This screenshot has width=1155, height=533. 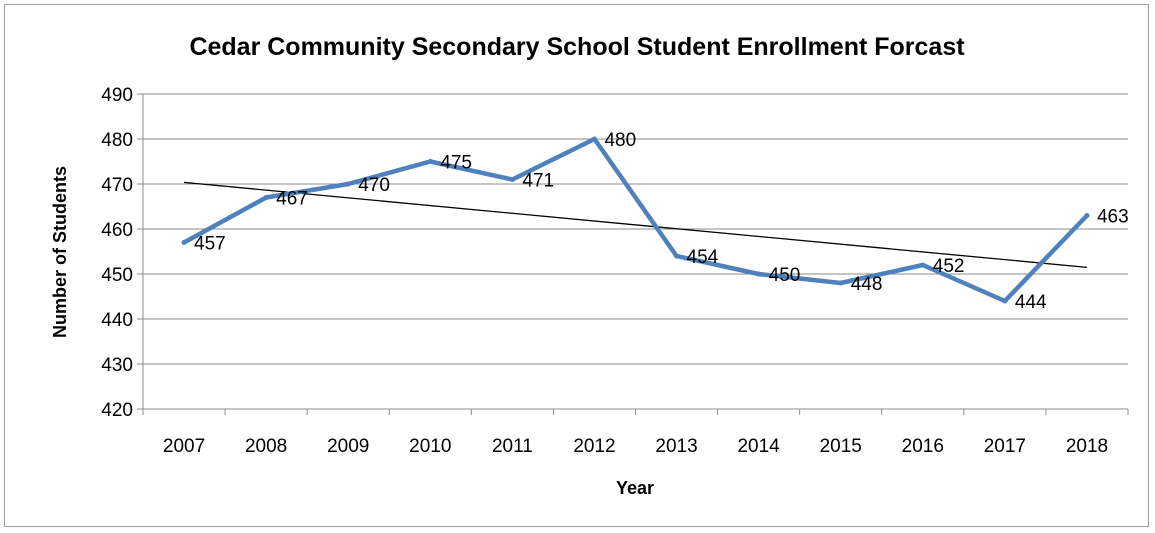 I want to click on x-tick-label: 2015, so click(x=841, y=446).